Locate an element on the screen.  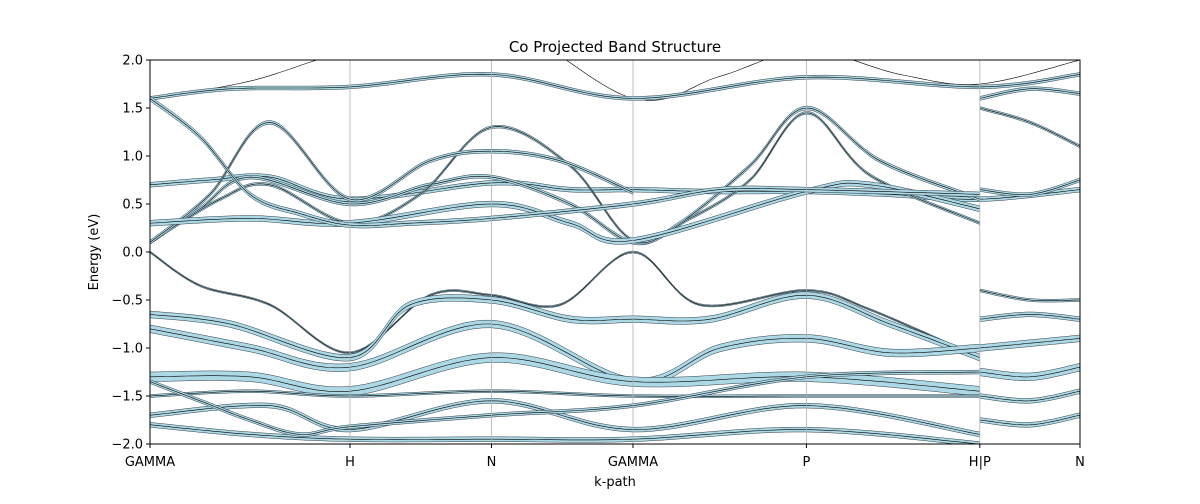
y-tick-label: −0.5 is located at coordinates (127, 301).